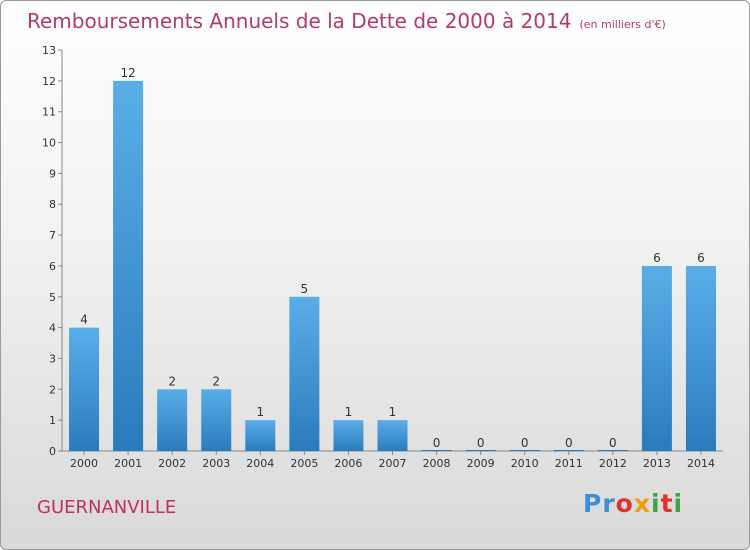 The height and width of the screenshot is (550, 750). I want to click on data-label-2010: 0, so click(525, 443).